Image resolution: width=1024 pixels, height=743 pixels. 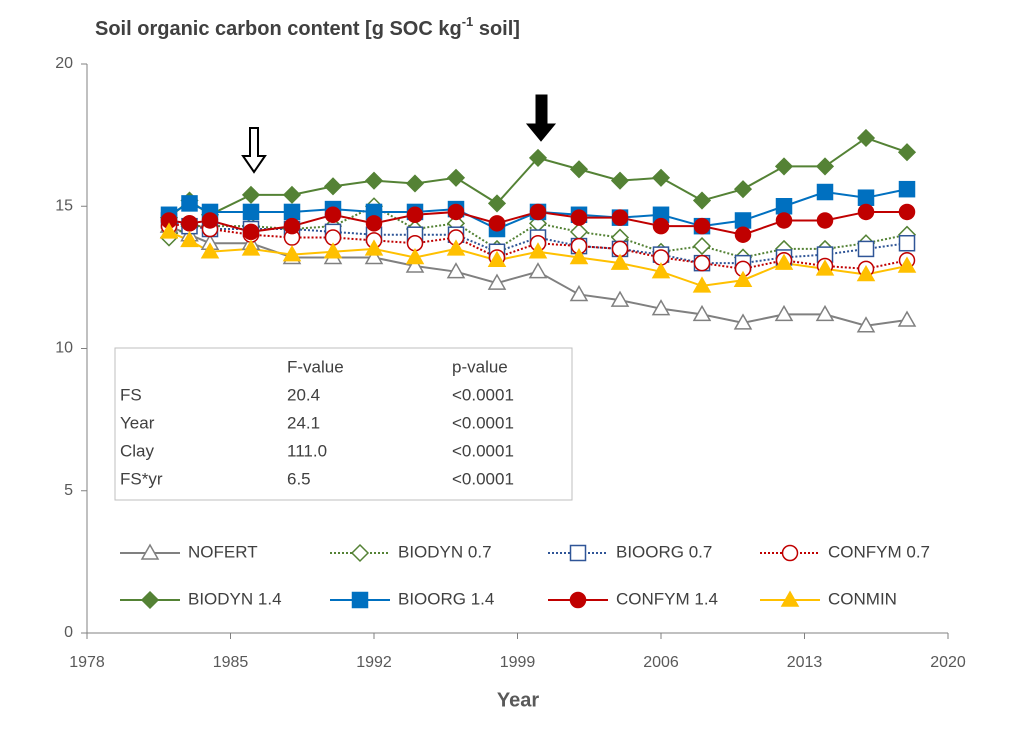 What do you see at coordinates (64, 348) in the screenshot?
I see `y-tick-label: 10` at bounding box center [64, 348].